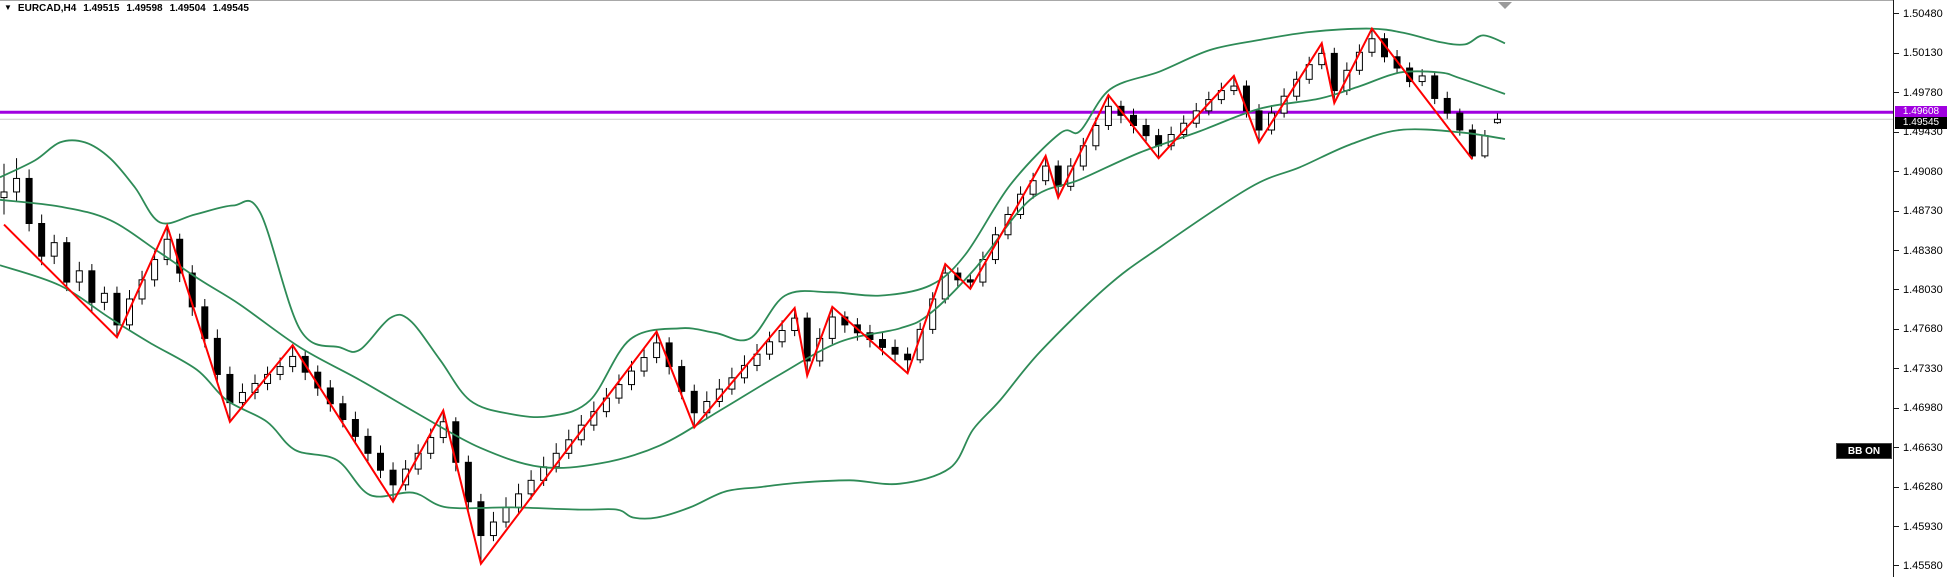 The width and height of the screenshot is (1947, 577). Describe the element at coordinates (1923, 250) in the screenshot. I see `axis-tick-label: 1.48380` at that location.